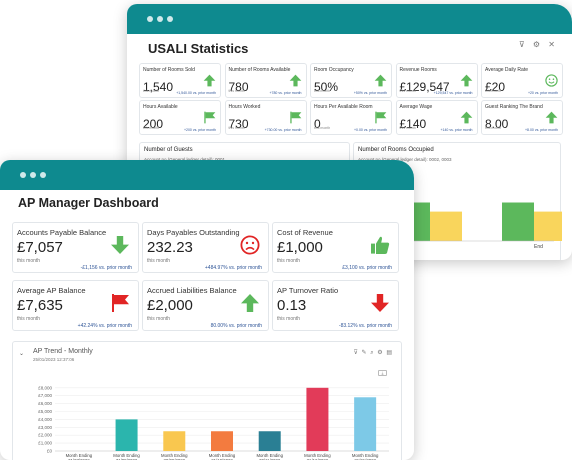 The image size is (572, 460). I want to click on usali-title: USALI Statistics, so click(198, 48).